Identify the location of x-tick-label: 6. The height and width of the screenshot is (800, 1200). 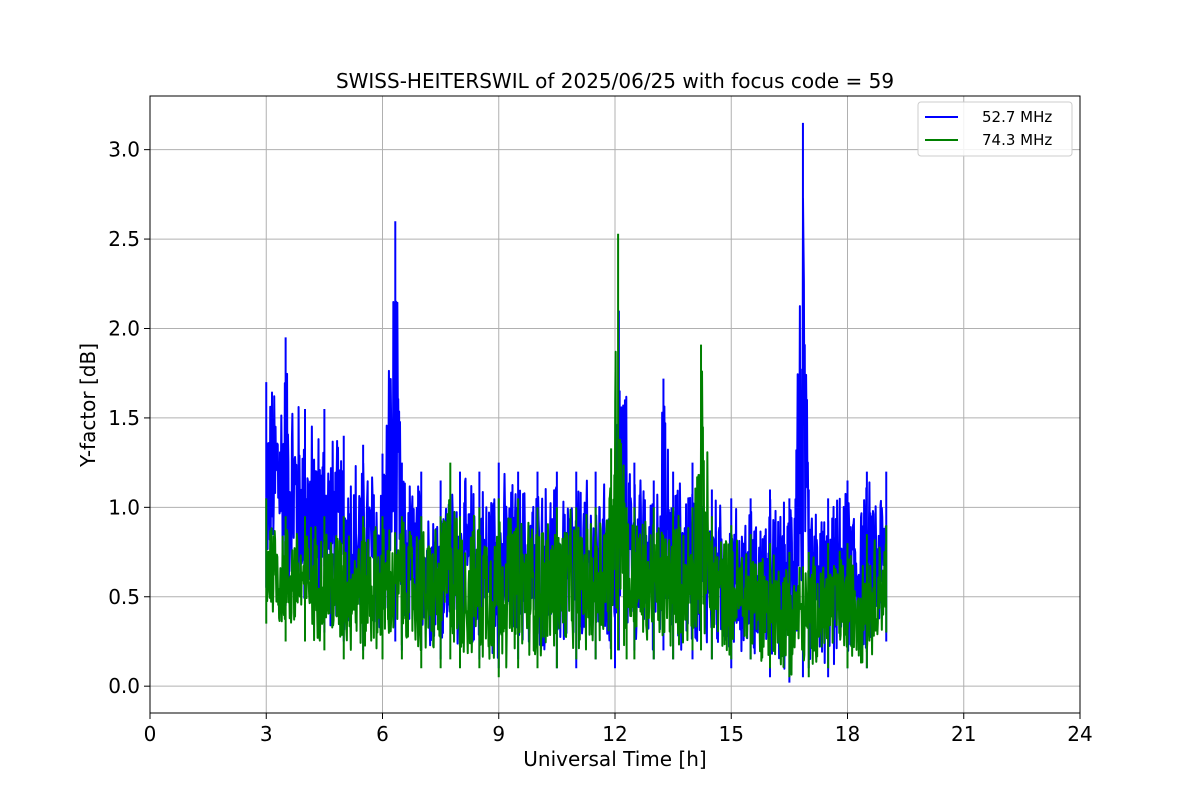
(382, 734).